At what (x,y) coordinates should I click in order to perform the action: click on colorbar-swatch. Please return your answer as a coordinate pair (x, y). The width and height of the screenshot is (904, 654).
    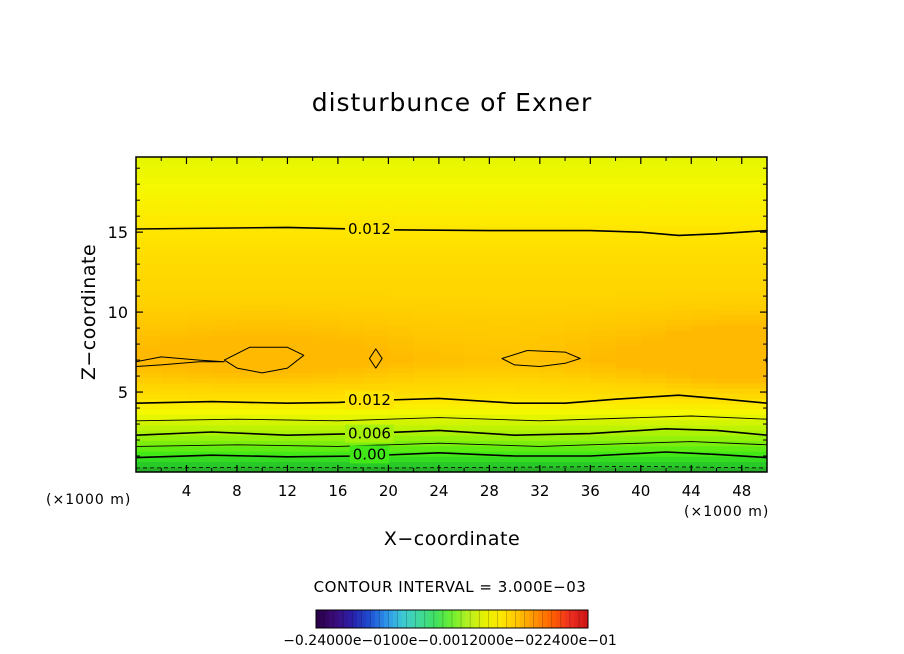
    Looking at the image, I should click on (500, 619).